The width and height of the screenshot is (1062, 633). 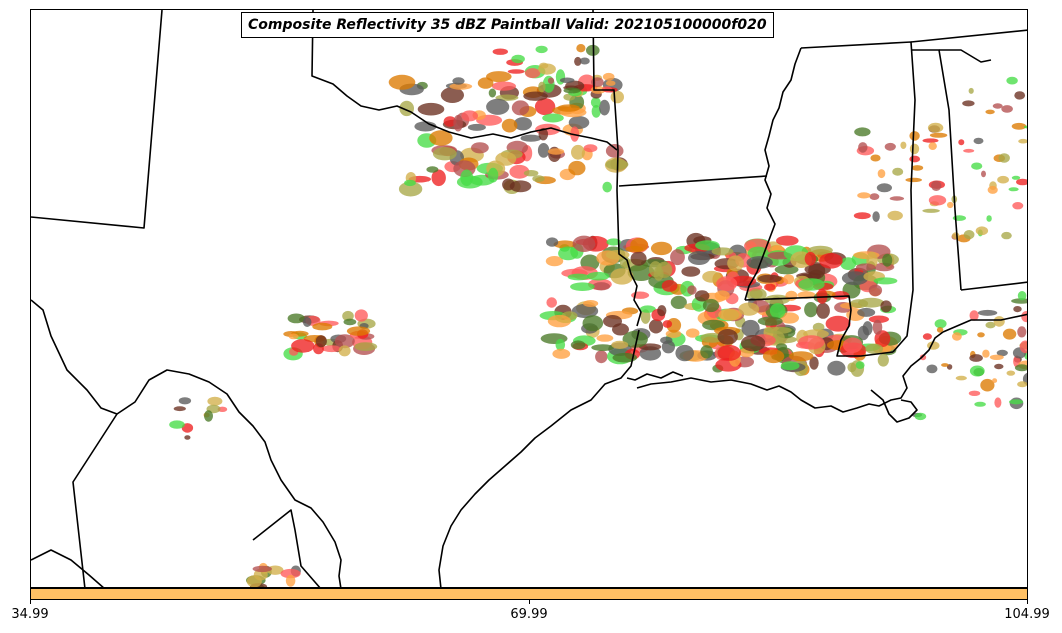 What do you see at coordinates (968, 36) in the screenshot?
I see `al-ga-border` at bounding box center [968, 36].